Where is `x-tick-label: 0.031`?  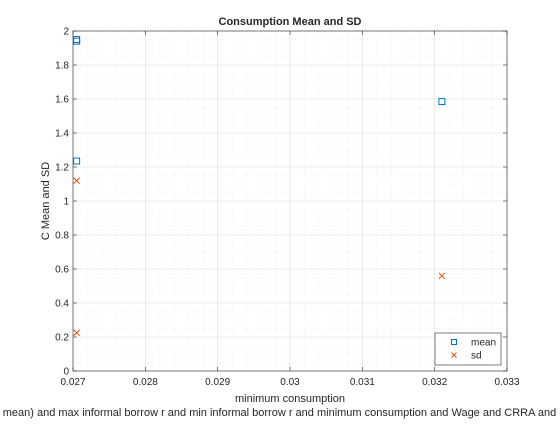
x-tick-label: 0.031 is located at coordinates (362, 382).